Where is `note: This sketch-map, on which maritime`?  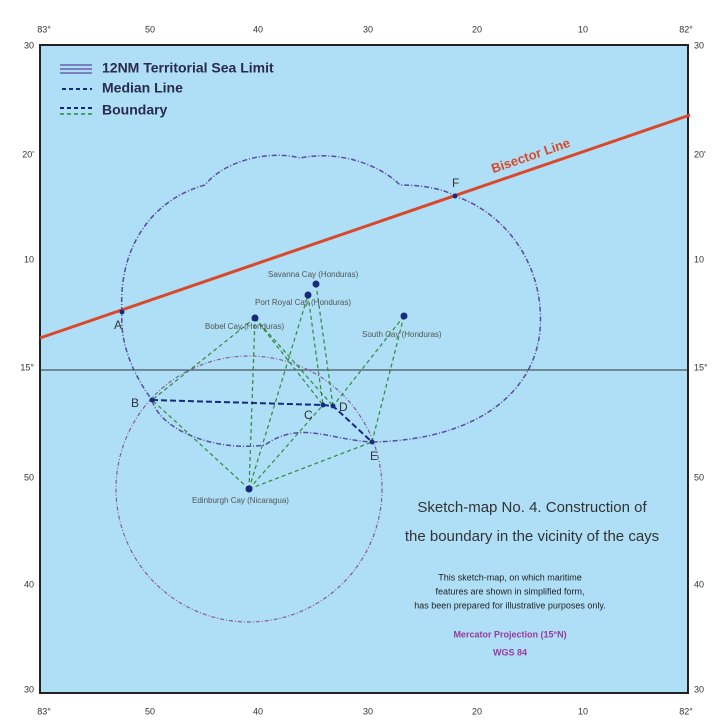 note: This sketch-map, on which maritime is located at coordinates (510, 577).